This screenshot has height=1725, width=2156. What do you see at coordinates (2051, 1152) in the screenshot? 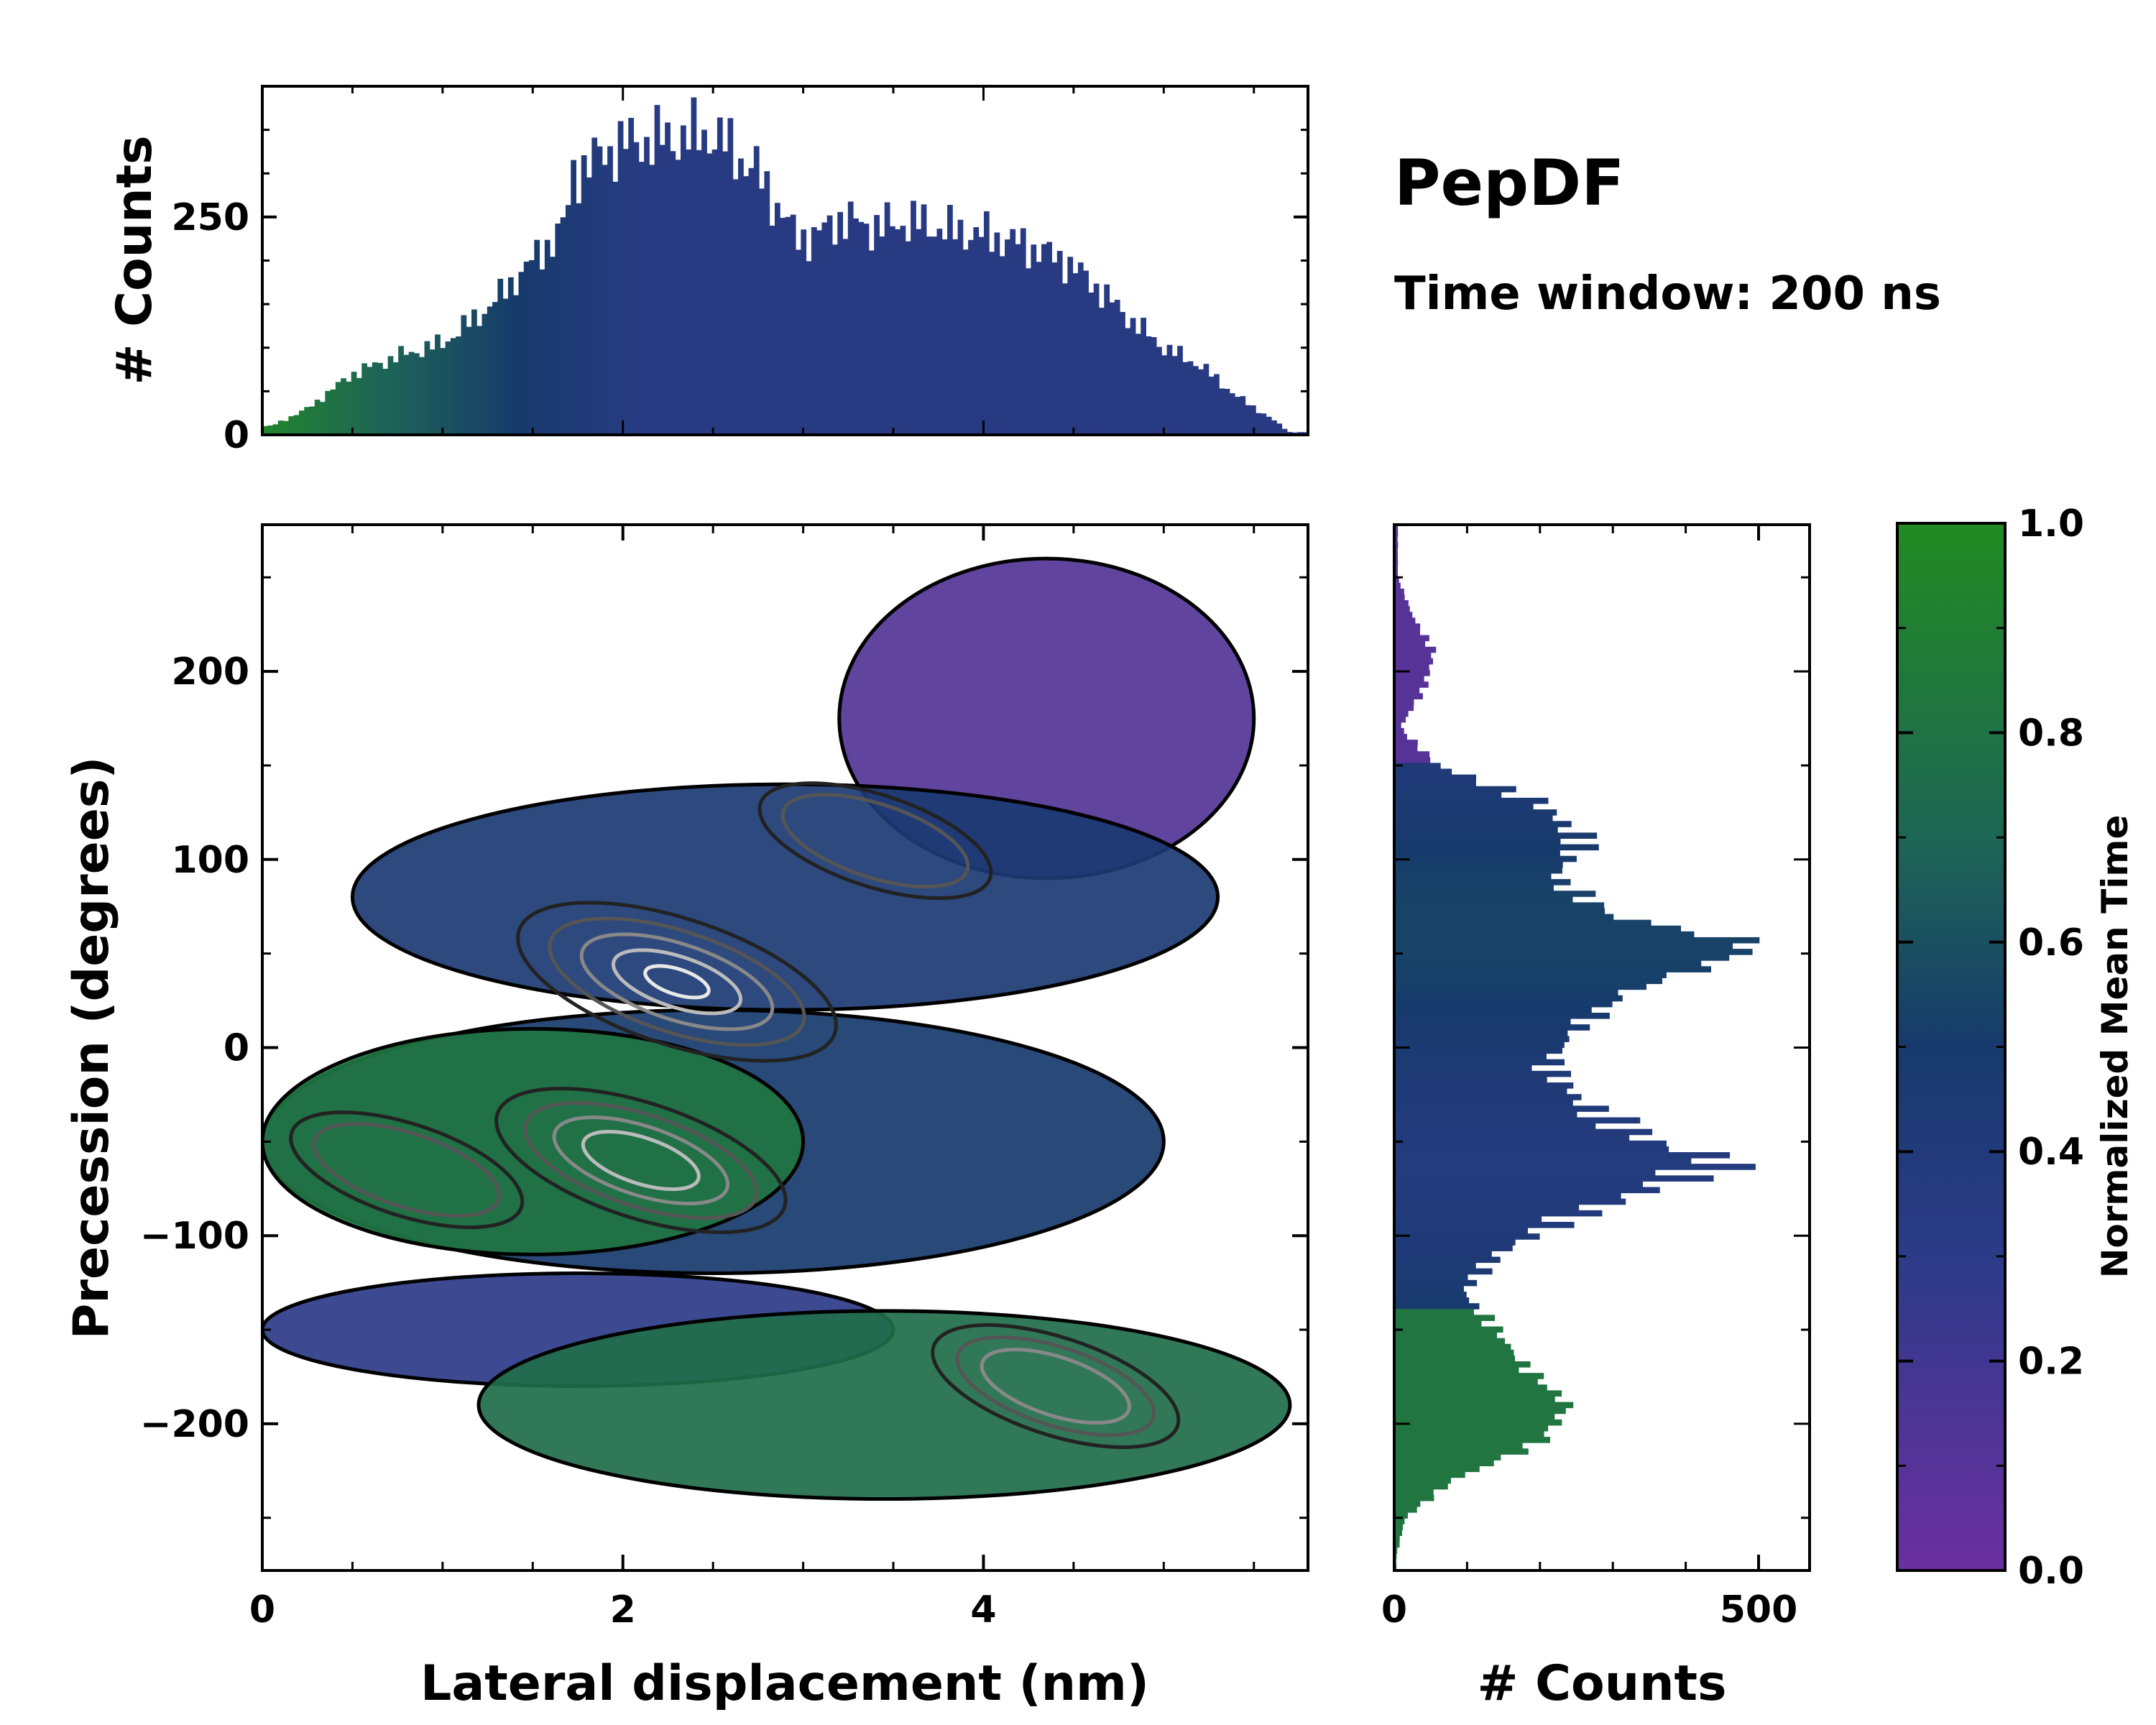
I see `colorbar-tick-label: 0.4` at bounding box center [2051, 1152].